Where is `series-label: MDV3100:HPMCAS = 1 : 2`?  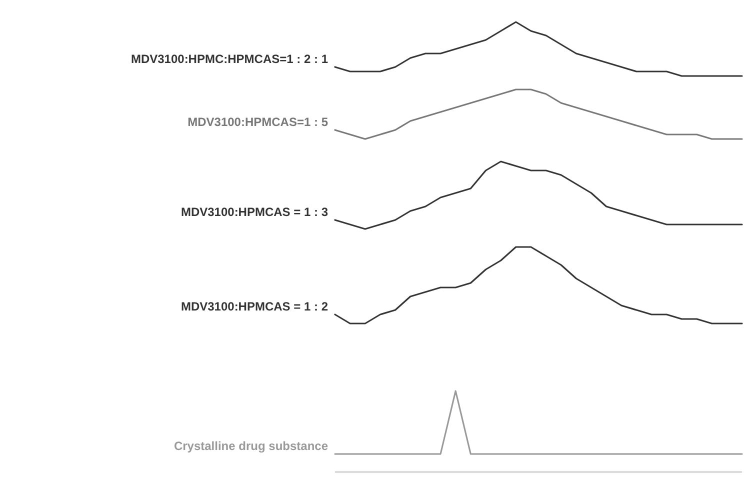 series-label: MDV3100:HPMCAS = 1 : 2 is located at coordinates (254, 307).